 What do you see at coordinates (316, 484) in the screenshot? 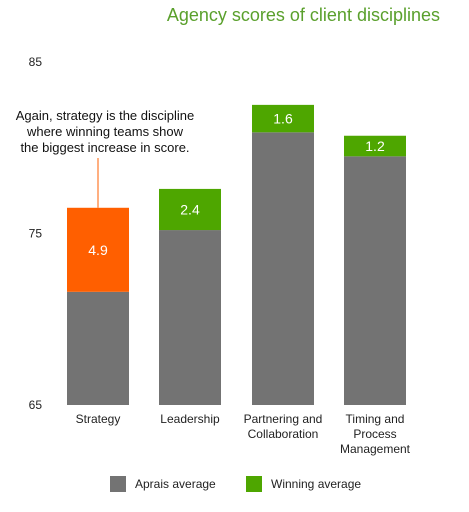
I see `legend-label: Winning average` at bounding box center [316, 484].